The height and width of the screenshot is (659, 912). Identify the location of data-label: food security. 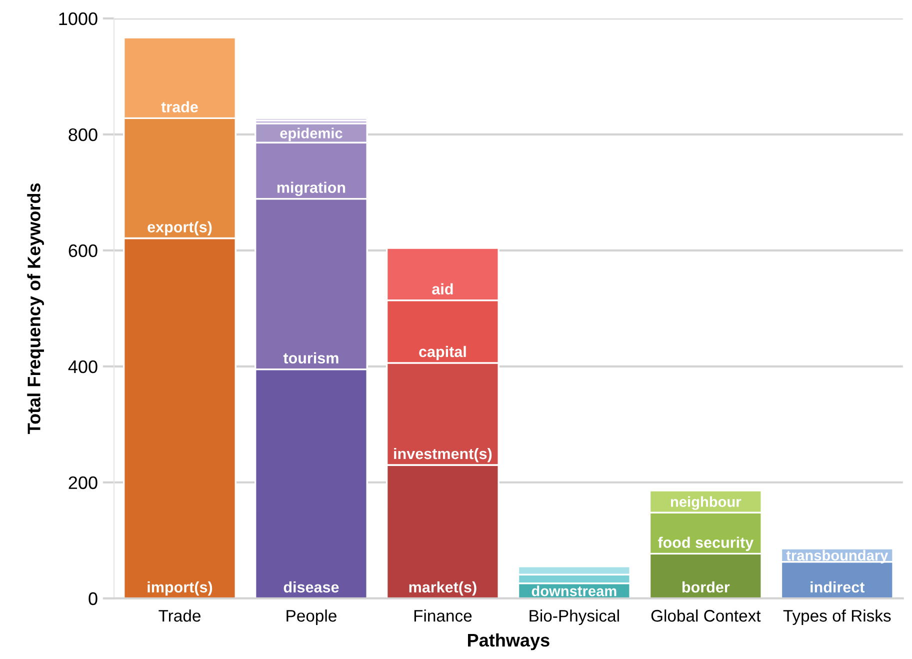
(706, 543).